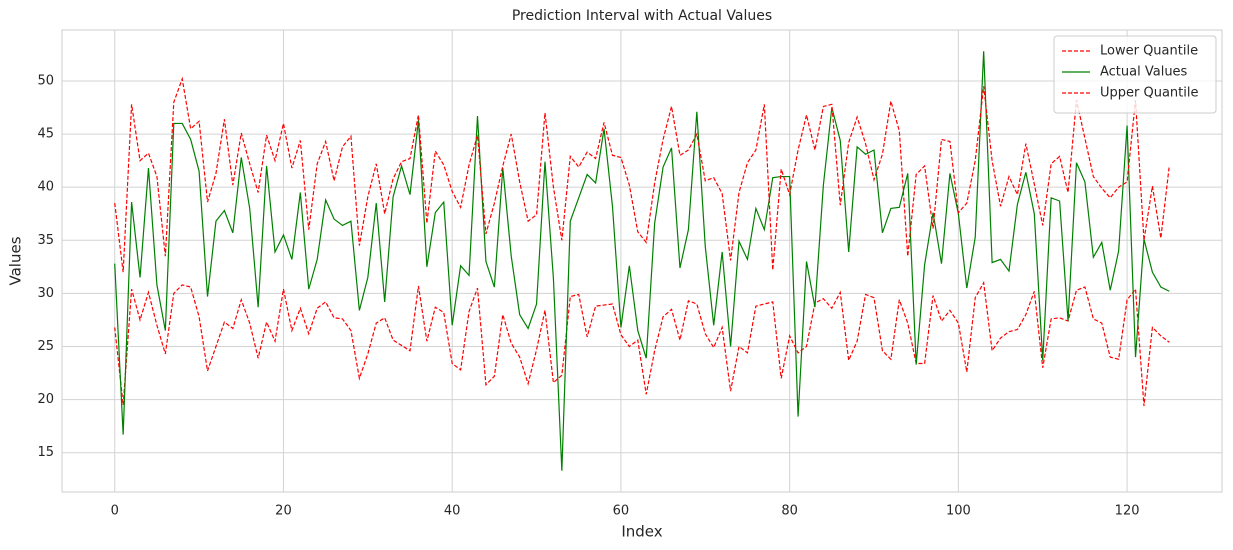  I want to click on legend-label: Lower Quantile, so click(1149, 51).